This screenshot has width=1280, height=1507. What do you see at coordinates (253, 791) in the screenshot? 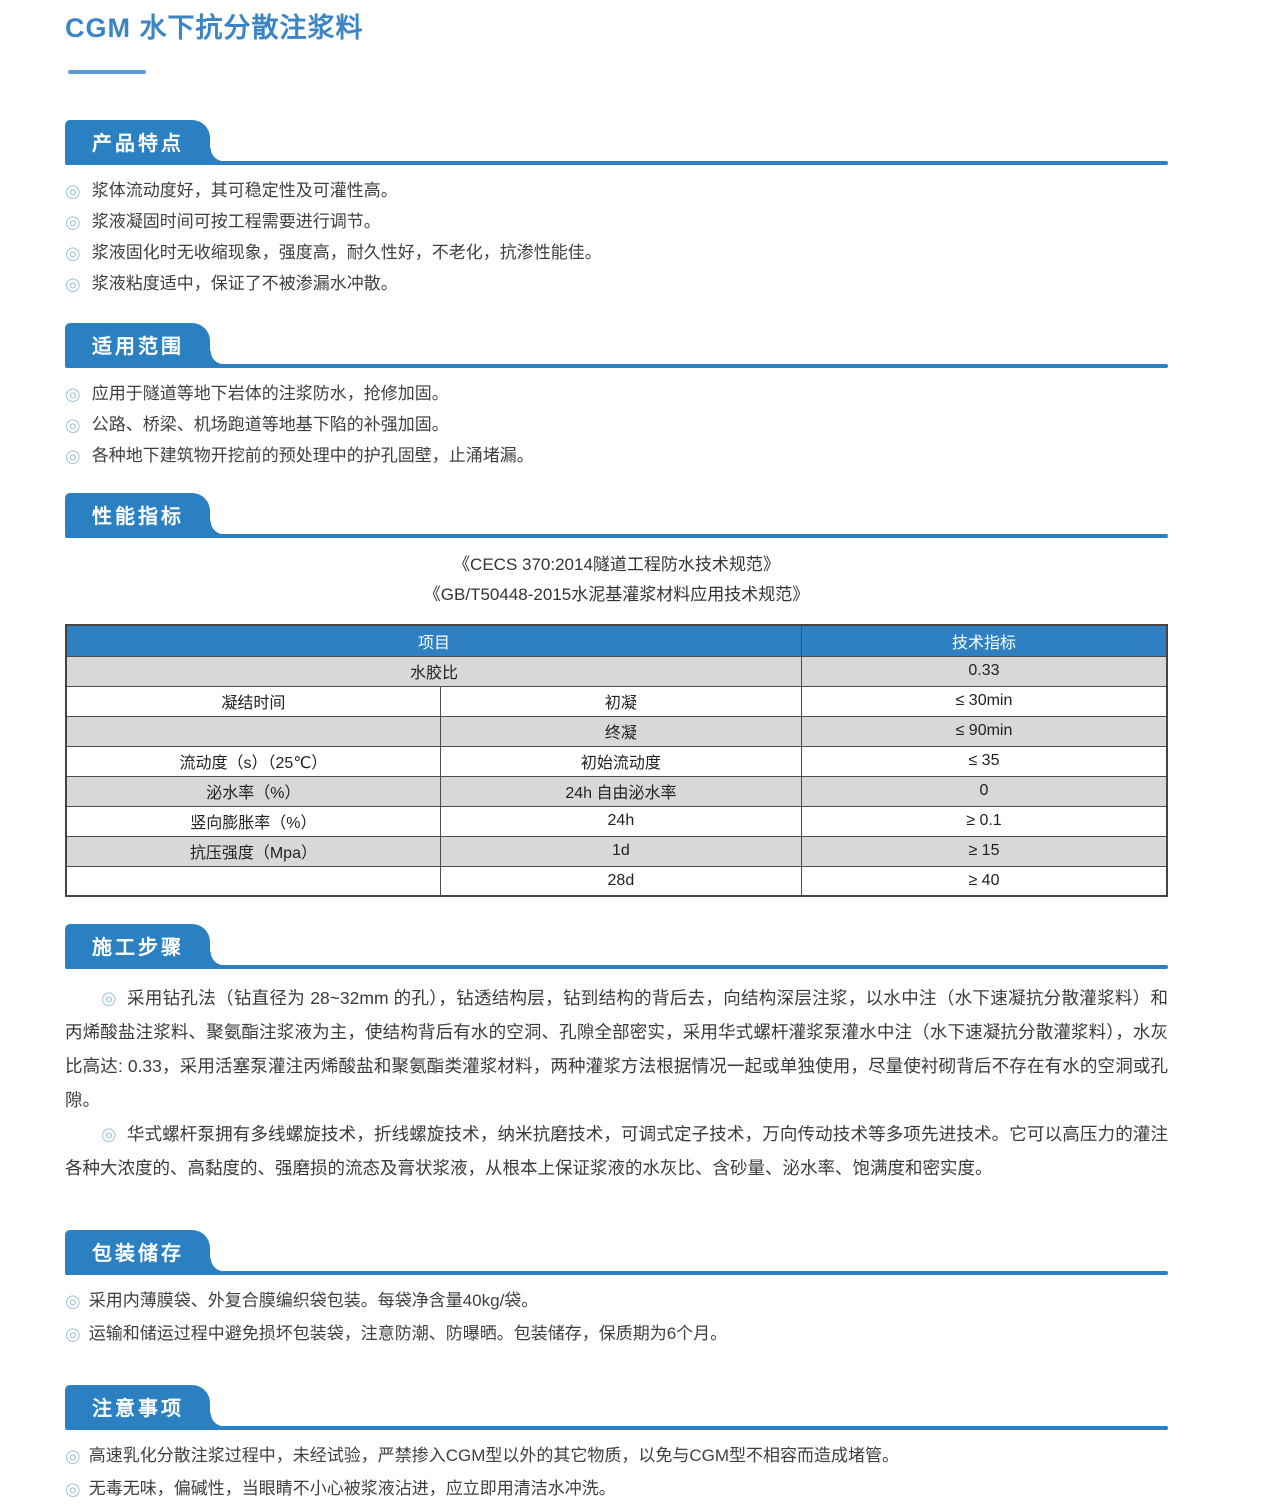
I see `table-cell: 泌水率（%）` at bounding box center [253, 791].